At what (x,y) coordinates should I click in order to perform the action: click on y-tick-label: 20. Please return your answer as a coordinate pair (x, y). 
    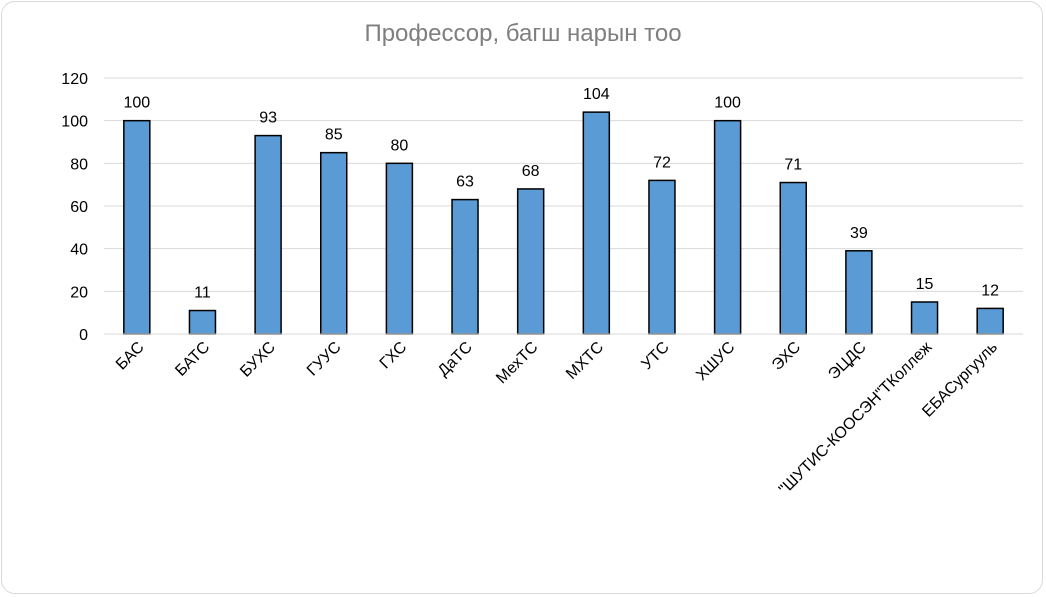
    Looking at the image, I should click on (79, 292).